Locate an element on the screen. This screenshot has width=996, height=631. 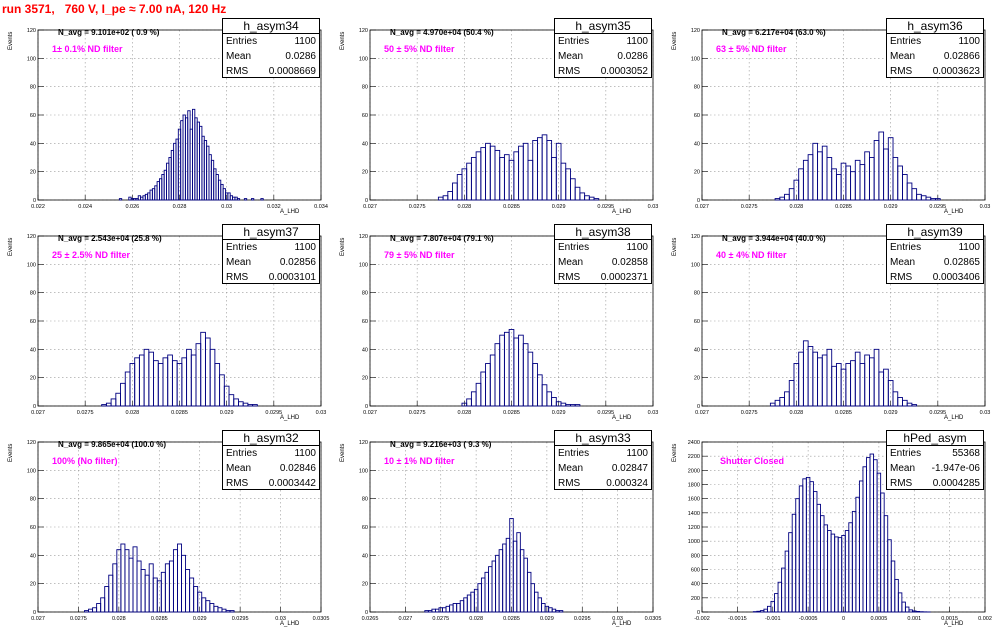
x-tick-label: -0.0015 is located at coordinates (737, 619).